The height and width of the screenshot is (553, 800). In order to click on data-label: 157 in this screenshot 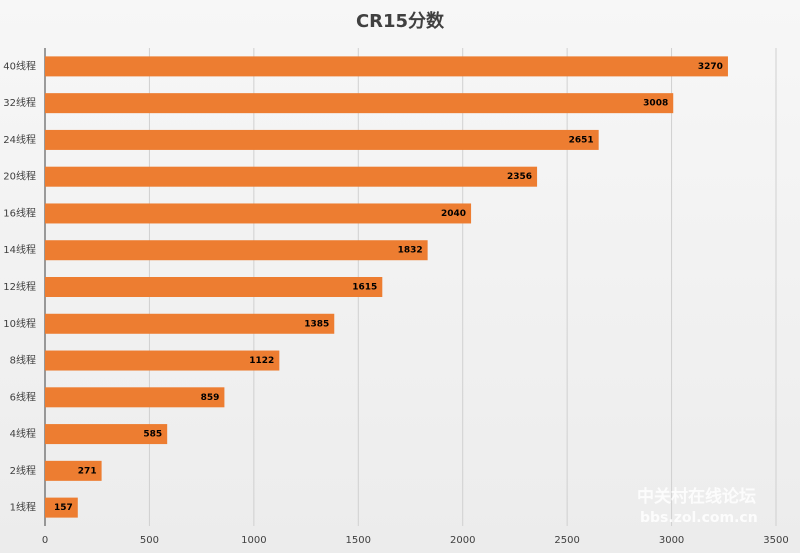, I will do `click(63, 508)`.